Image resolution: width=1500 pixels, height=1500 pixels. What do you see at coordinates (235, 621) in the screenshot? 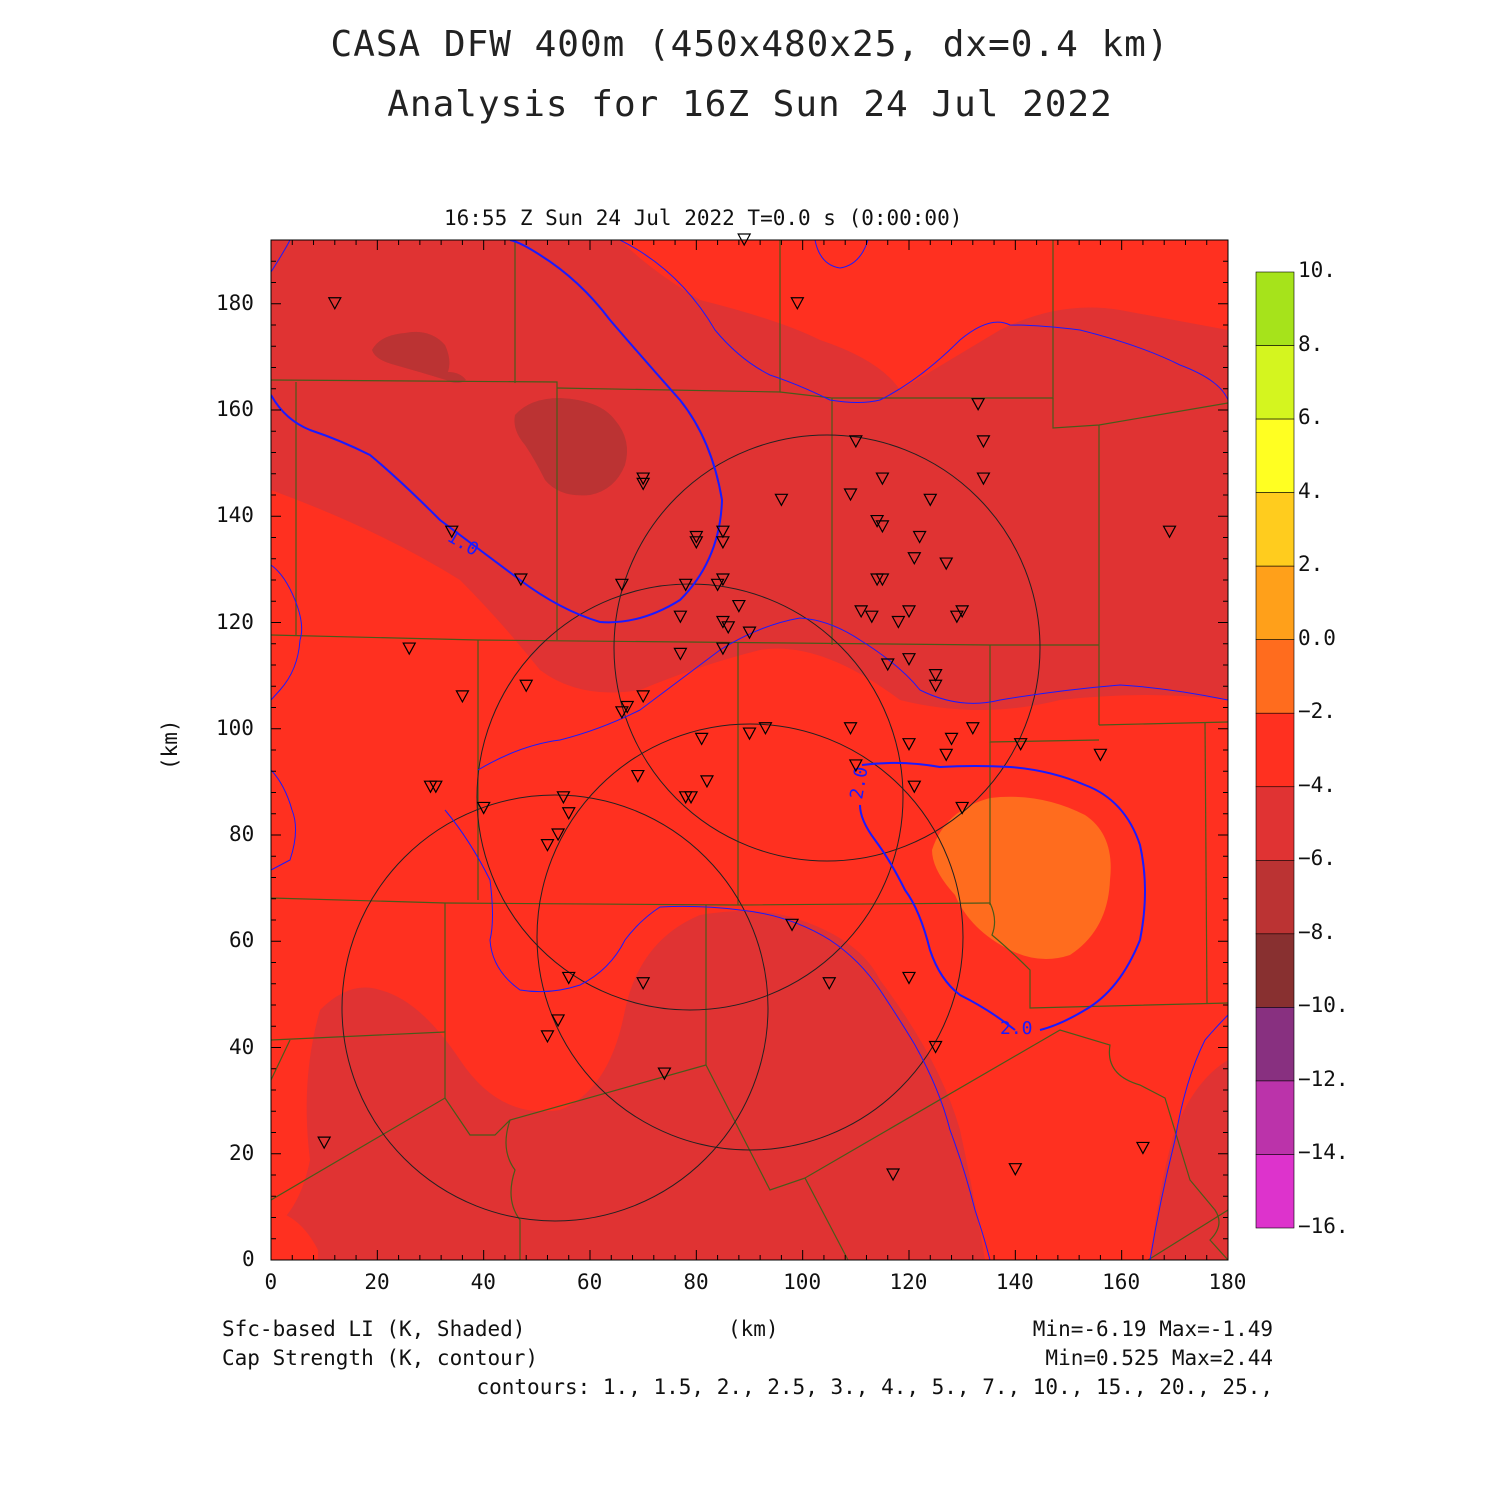
I see `y-tick-label: 120` at bounding box center [235, 621].